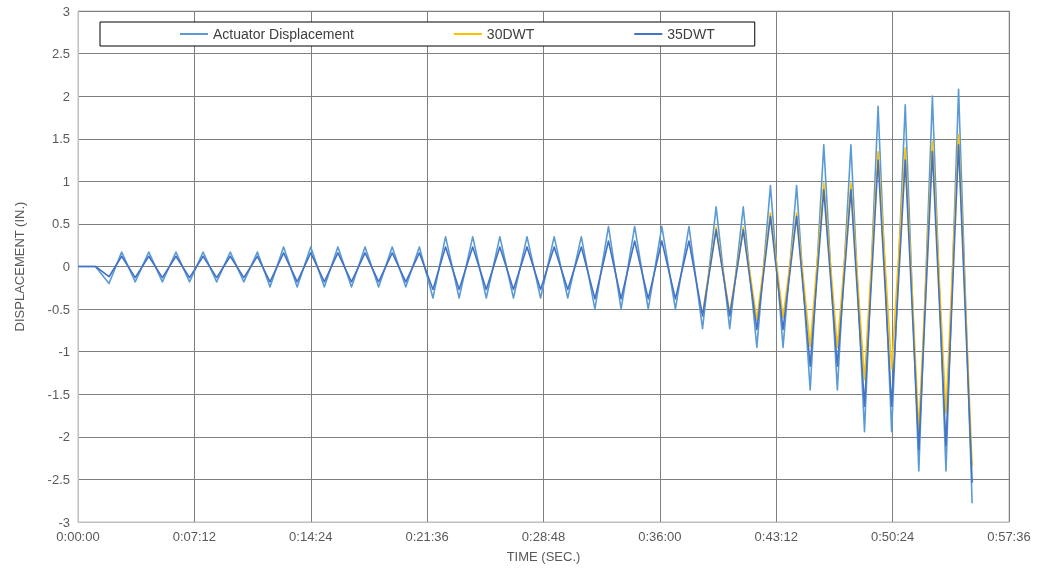 This screenshot has width=1042, height=584. Describe the element at coordinates (66, 266) in the screenshot. I see `y-tick-label: 0` at that location.